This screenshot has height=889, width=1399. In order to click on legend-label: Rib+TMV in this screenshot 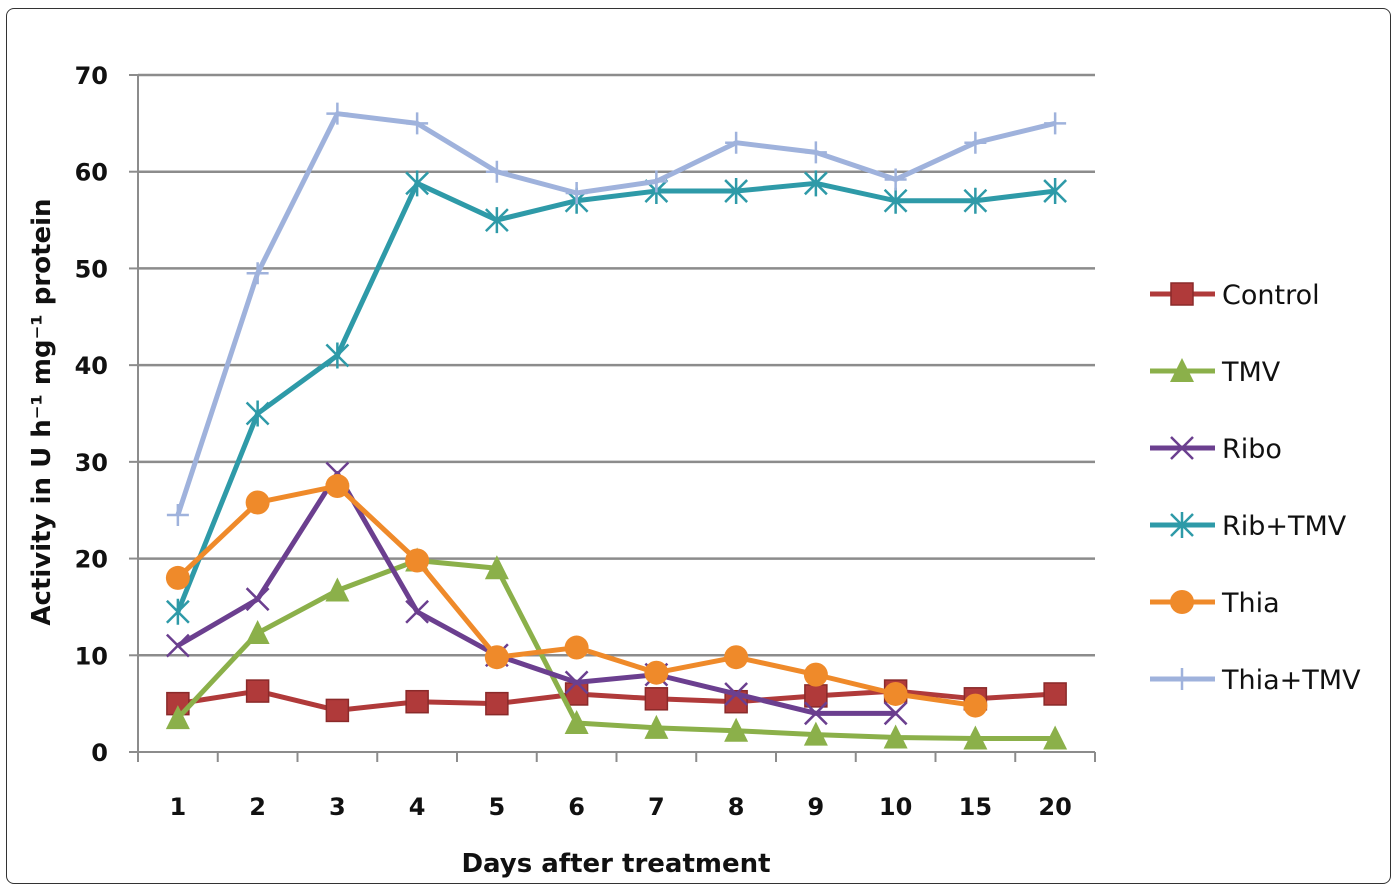, I will do `click(1284, 526)`.